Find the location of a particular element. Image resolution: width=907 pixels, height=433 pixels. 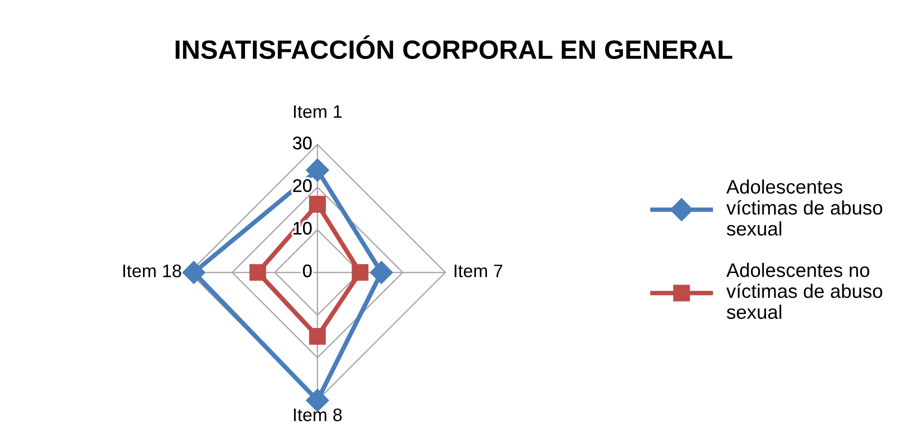

legend-label: Adolescentes víctimas de abuso sexual is located at coordinates (804, 207).